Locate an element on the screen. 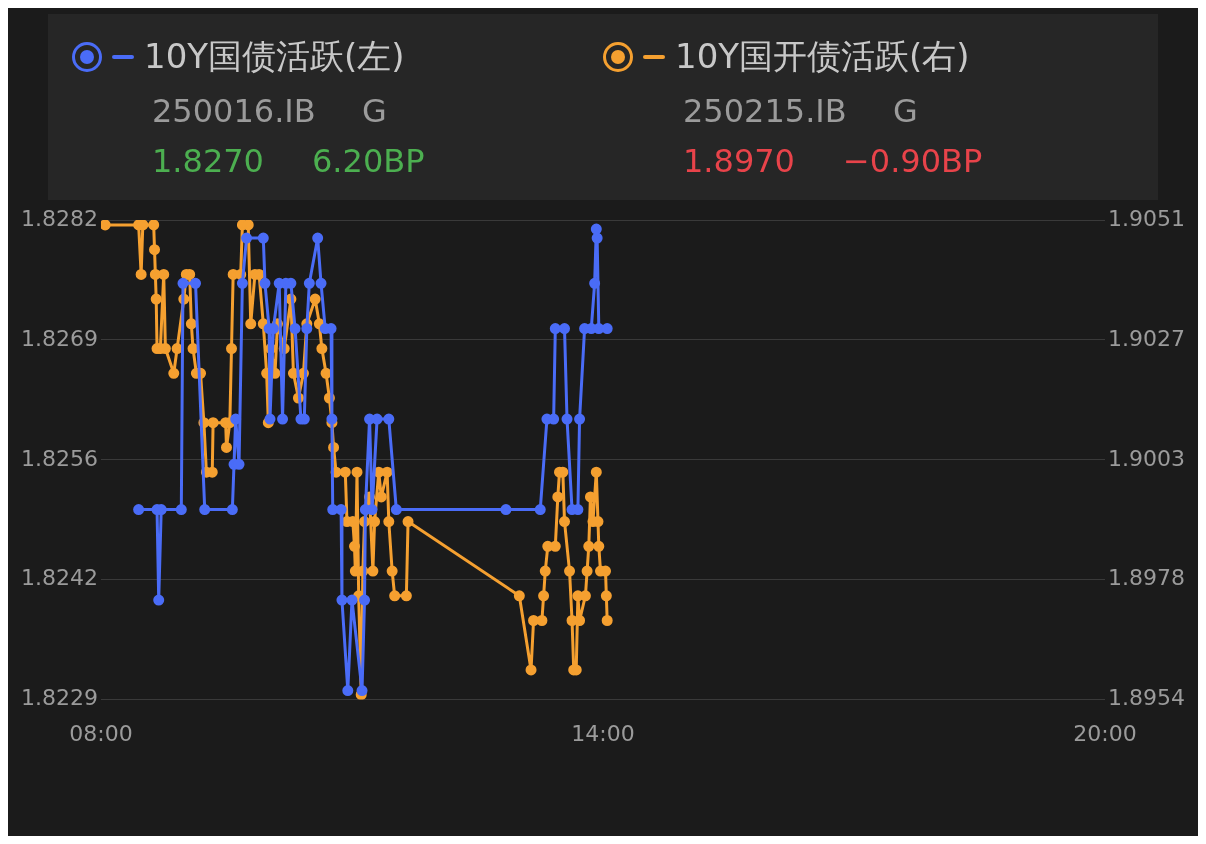 The height and width of the screenshot is (844, 1206). text: 250215.IB is located at coordinates (765, 111).